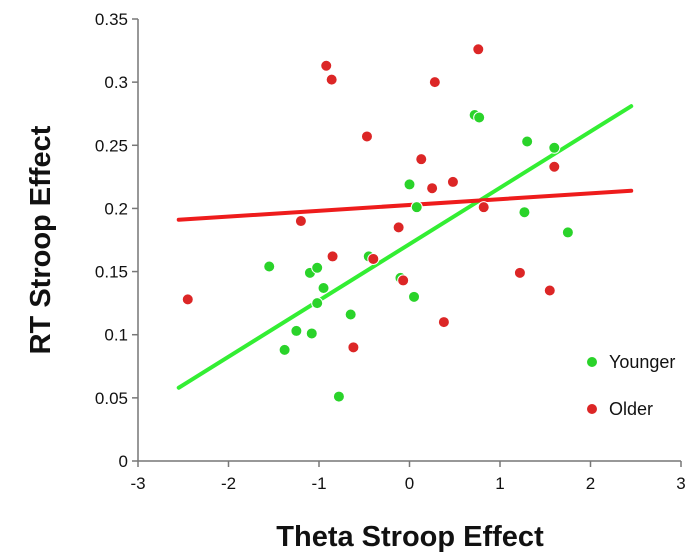  I want to click on y-tick-label: 0.05, so click(111, 398).